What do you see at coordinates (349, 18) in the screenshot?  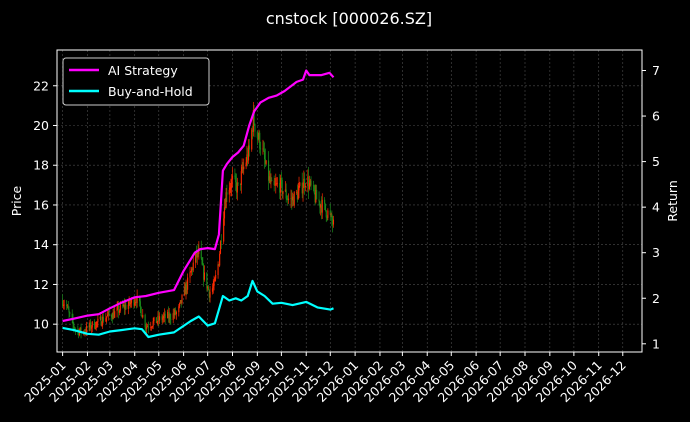 I see `chart-title: cnstock [000026.SZ]` at bounding box center [349, 18].